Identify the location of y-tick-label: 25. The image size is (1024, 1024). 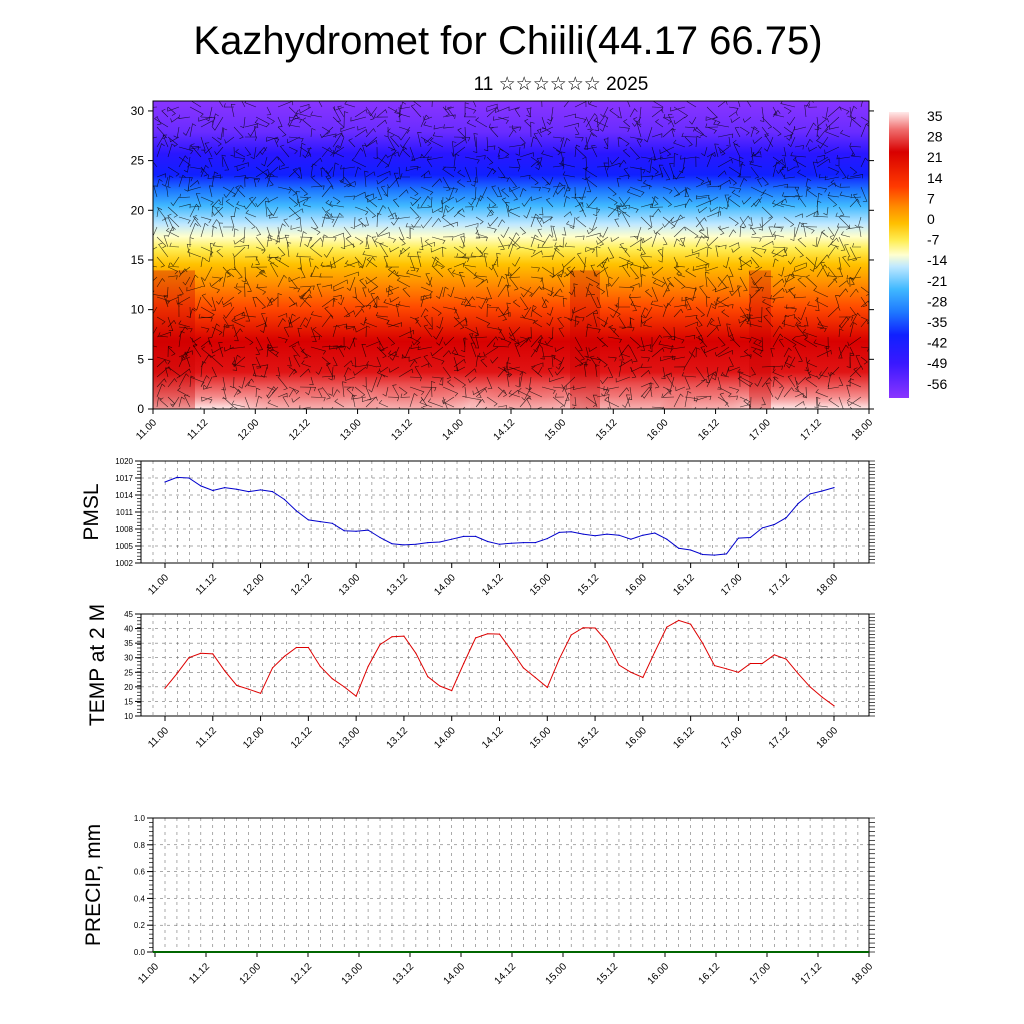
(128, 672).